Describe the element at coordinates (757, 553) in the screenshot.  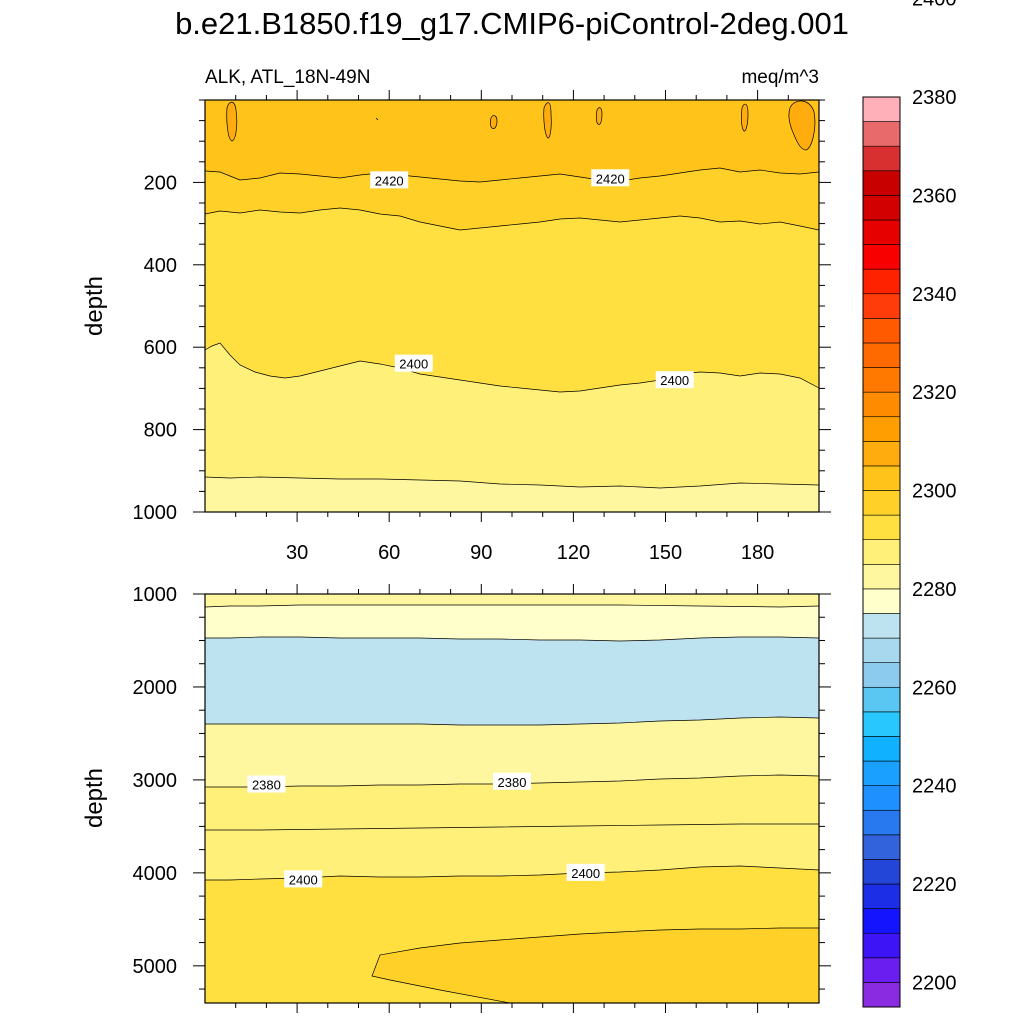
I see `x-tick-label: 180` at that location.